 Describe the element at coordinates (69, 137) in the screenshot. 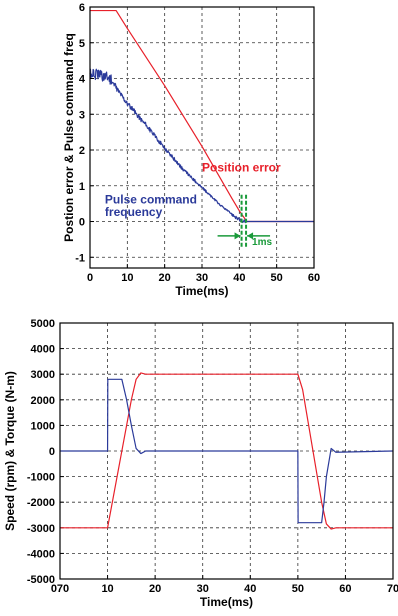

I see `y-axis-title: Postion error & Pulse command freq` at that location.